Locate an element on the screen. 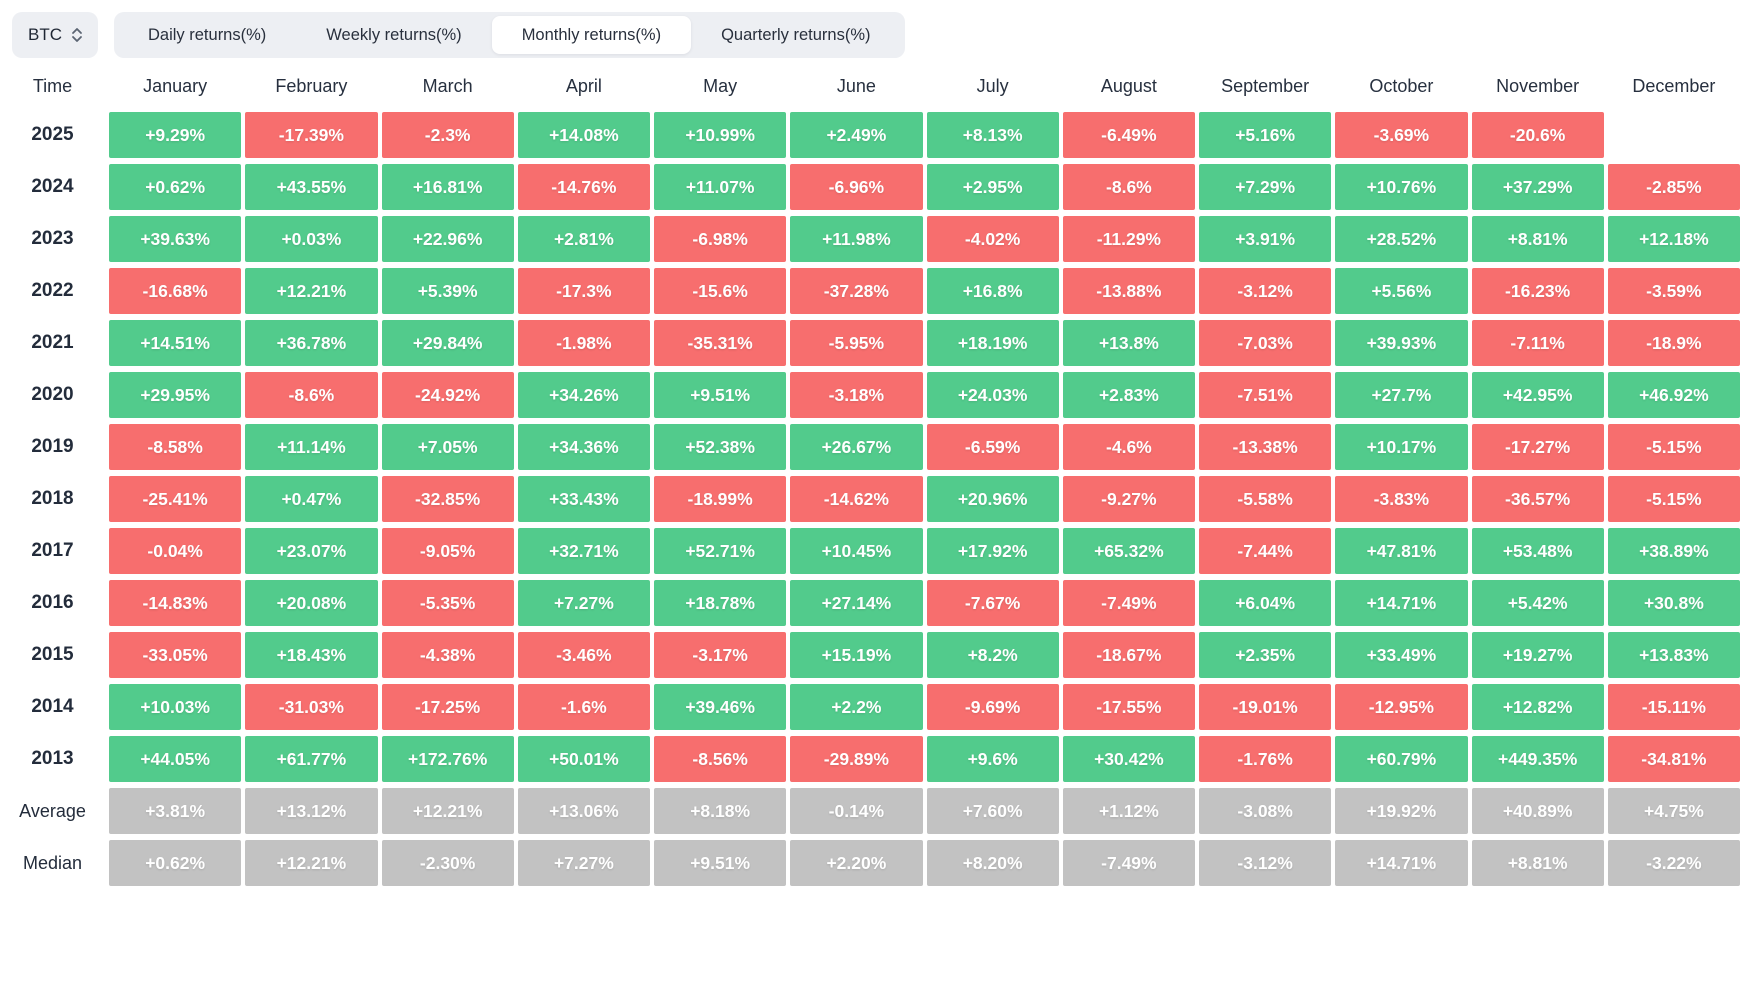 This screenshot has width=1754, height=993. return-cell: +10.17% is located at coordinates (1401, 447).